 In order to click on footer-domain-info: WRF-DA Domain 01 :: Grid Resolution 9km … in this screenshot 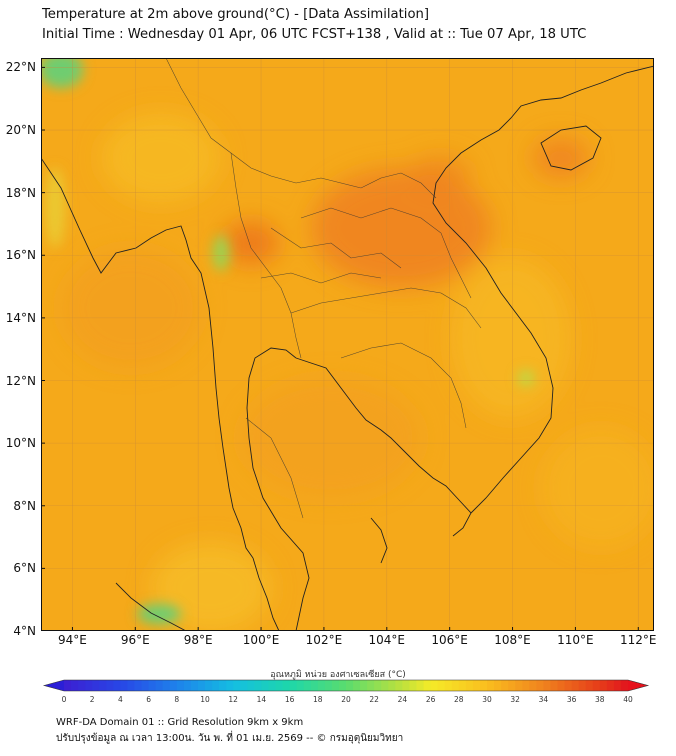, I will do `click(180, 722)`.